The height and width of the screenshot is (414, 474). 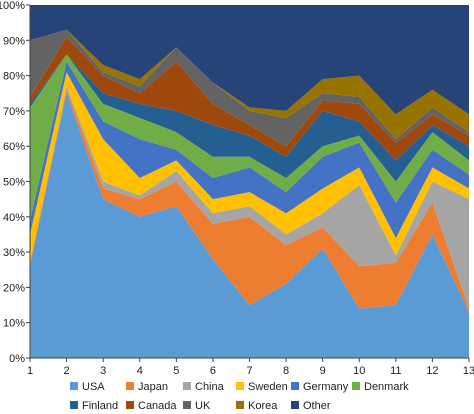 I want to click on legend-swatch-denmark, so click(x=356, y=386).